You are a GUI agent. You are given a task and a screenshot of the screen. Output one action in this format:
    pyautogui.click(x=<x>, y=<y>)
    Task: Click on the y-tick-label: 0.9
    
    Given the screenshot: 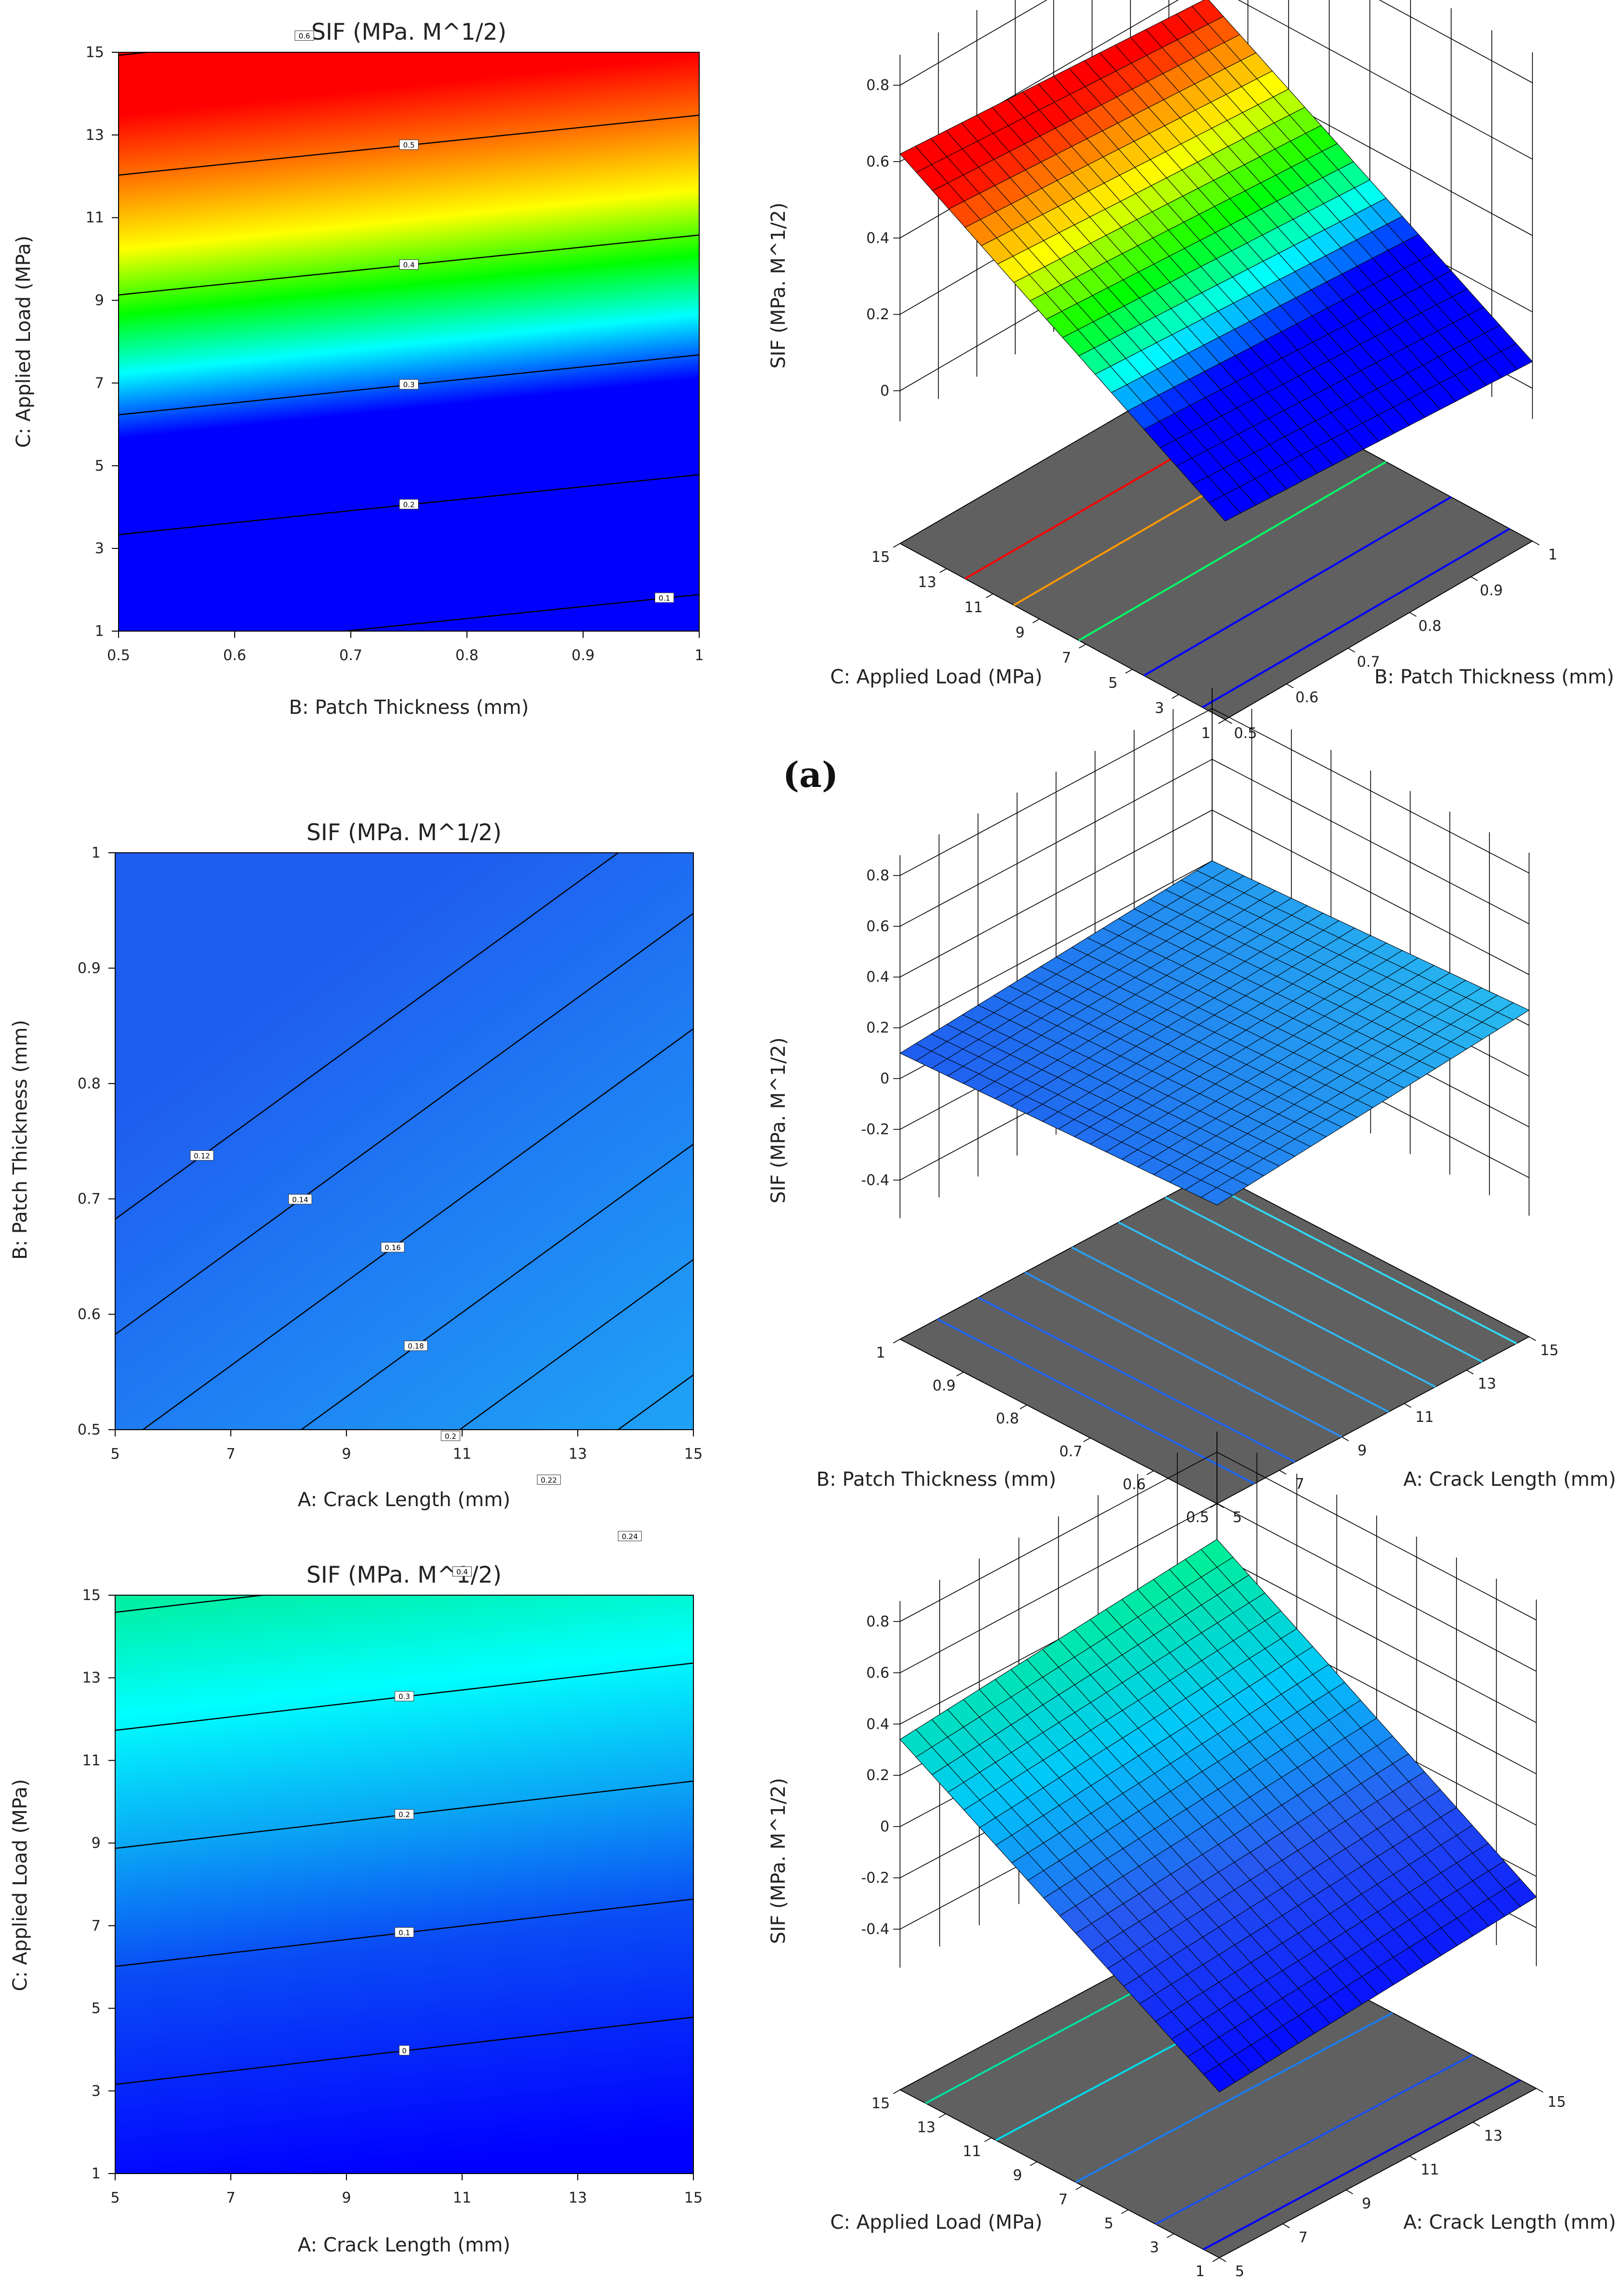 What is the action you would take?
    pyautogui.click(x=944, y=1386)
    